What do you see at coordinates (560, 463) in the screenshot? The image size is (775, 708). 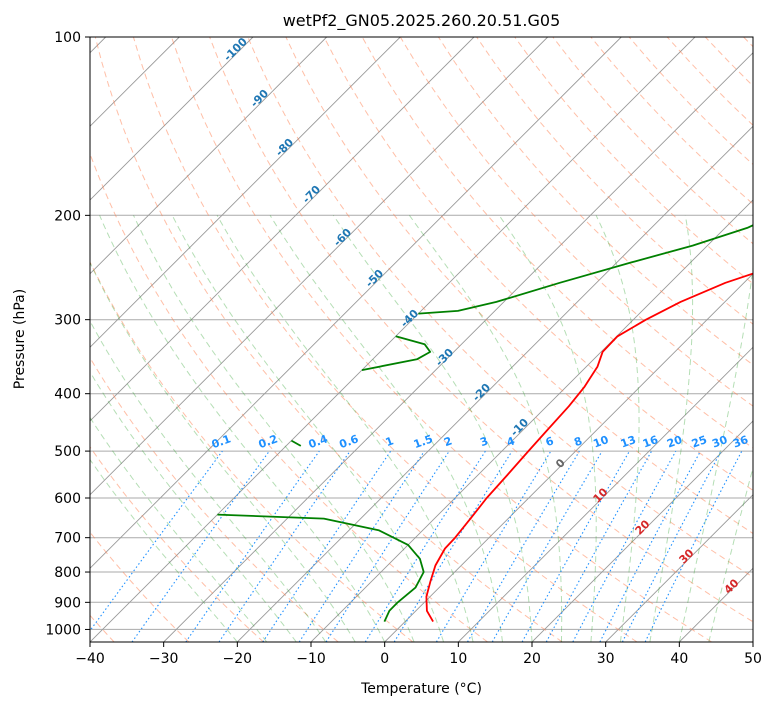 I see `moist-adiabat-label: 0` at bounding box center [560, 463].